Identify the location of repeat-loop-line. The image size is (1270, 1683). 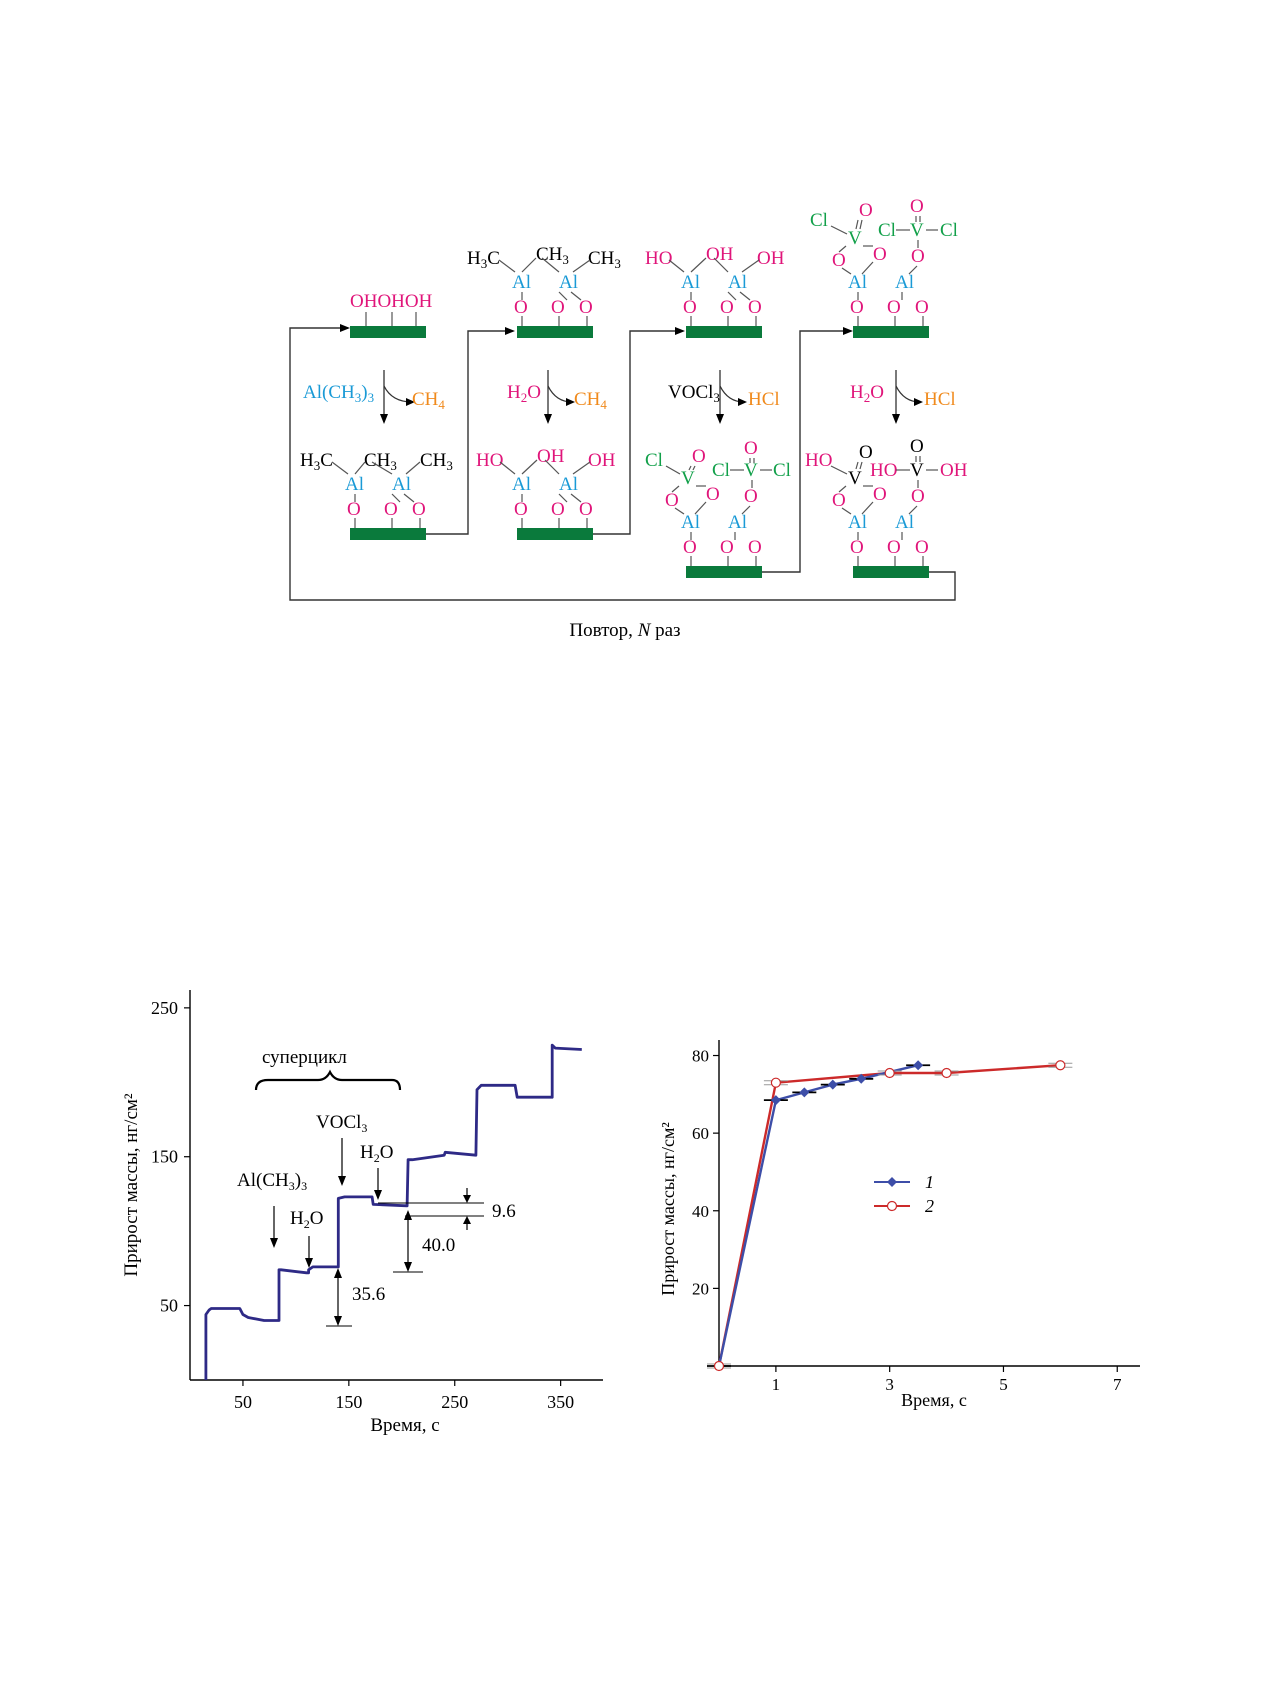
(622, 464).